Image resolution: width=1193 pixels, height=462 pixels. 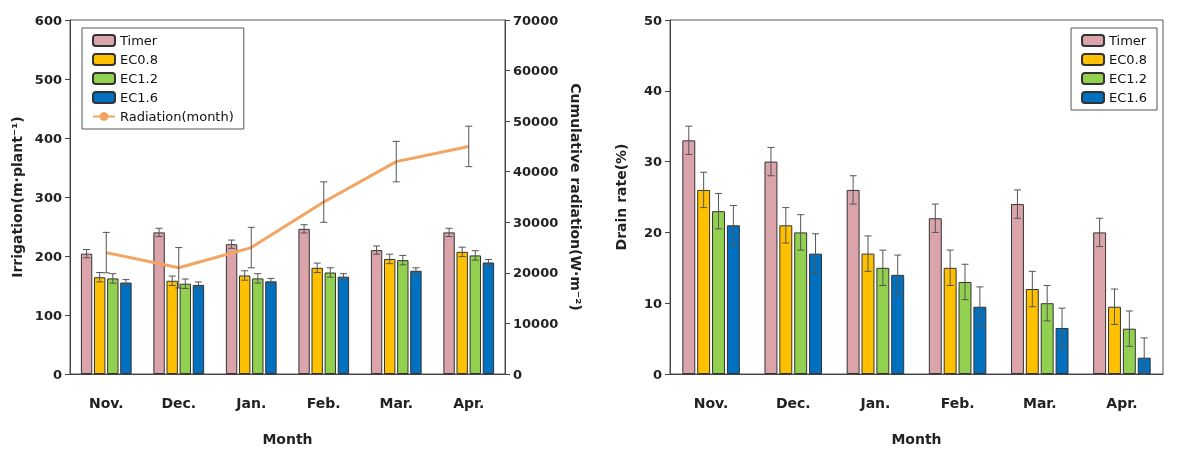 What do you see at coordinates (621, 197) in the screenshot?
I see `y-axis-title: Drain rate(%)` at bounding box center [621, 197].